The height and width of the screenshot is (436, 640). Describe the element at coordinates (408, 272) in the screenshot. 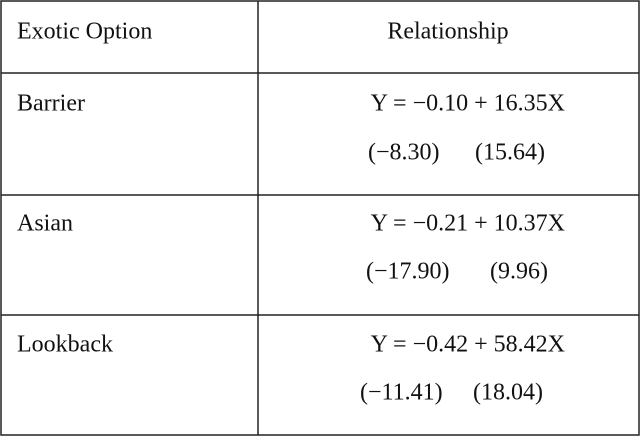

I see `t-stat: (−17.90)` at that location.